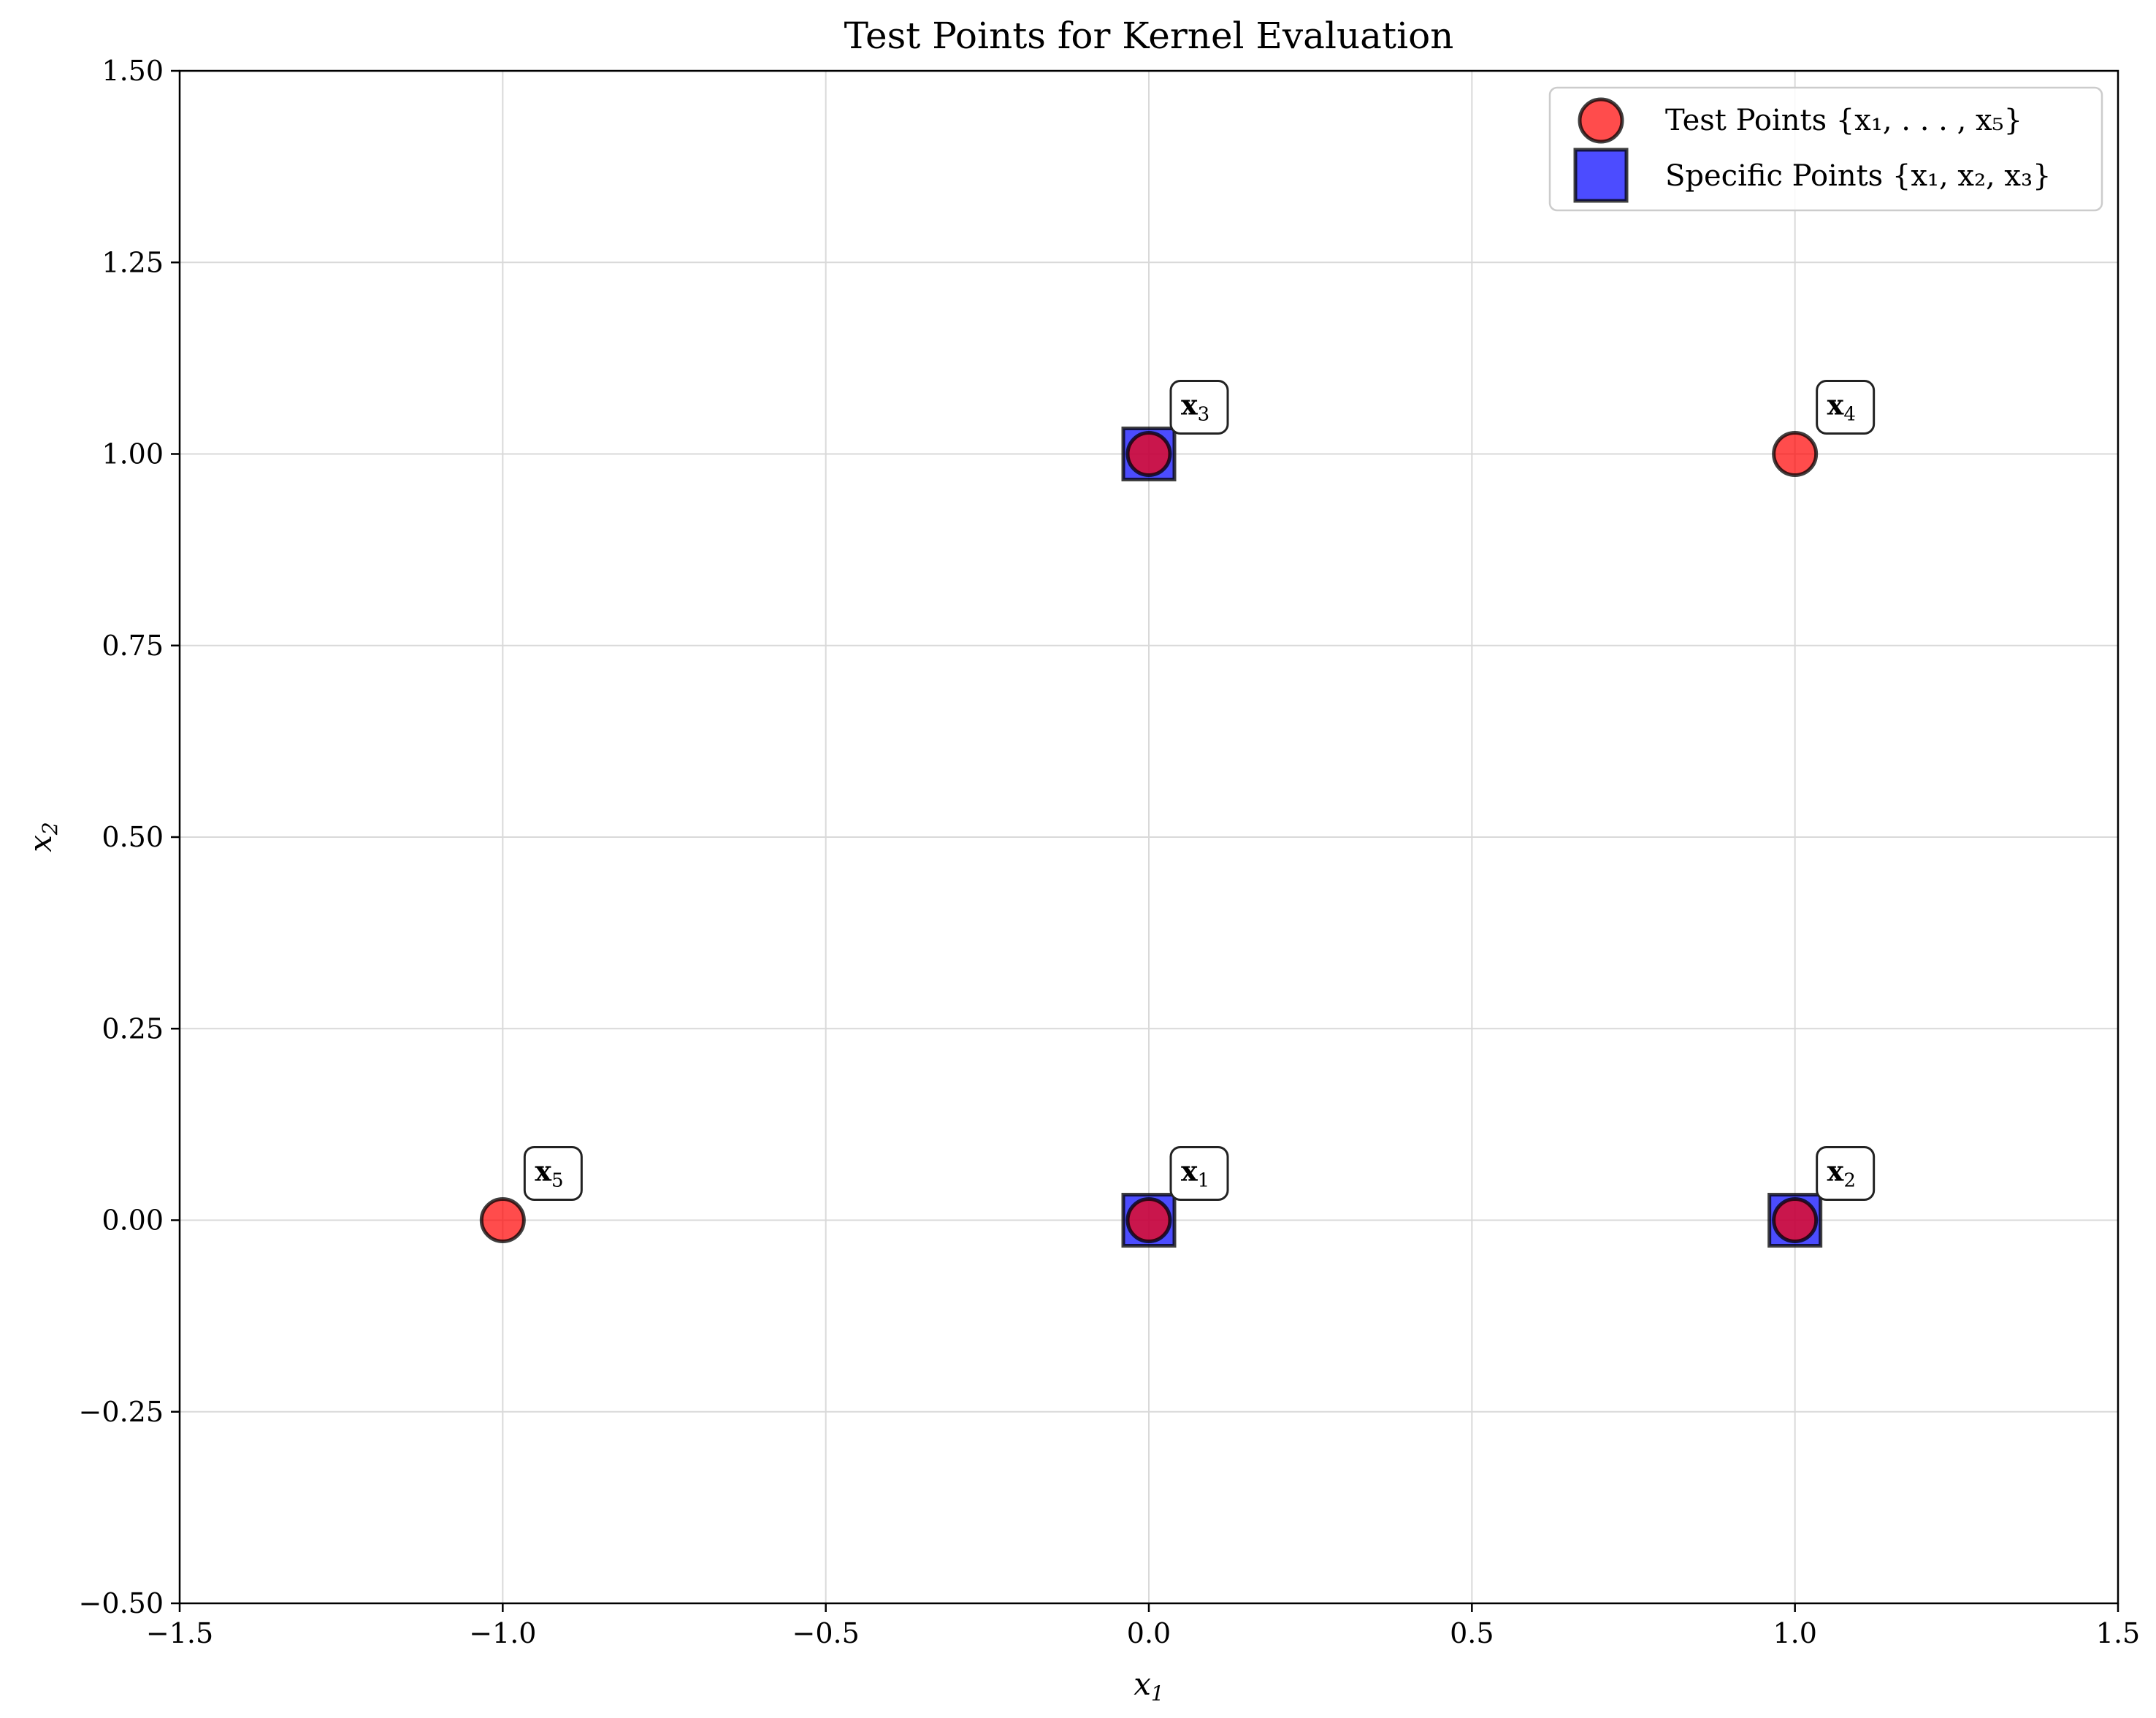 This screenshot has height=1718, width=2156. I want to click on legend-label-specific-points: Specific Points {x₁, x₂, x₃}, so click(1858, 176).